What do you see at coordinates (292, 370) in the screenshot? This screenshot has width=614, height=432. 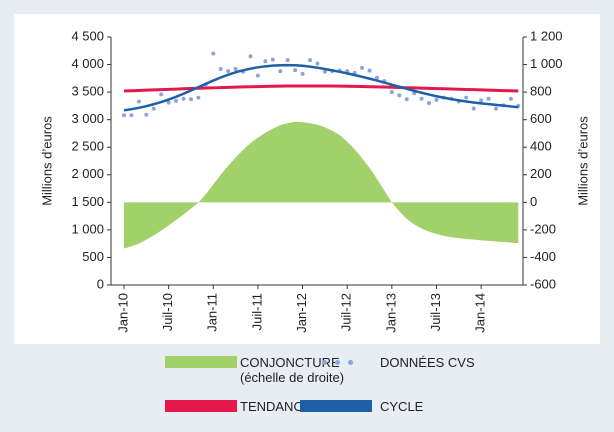 I see `legend-label: CONJONCTURE (échelle de droite)` at bounding box center [292, 370].